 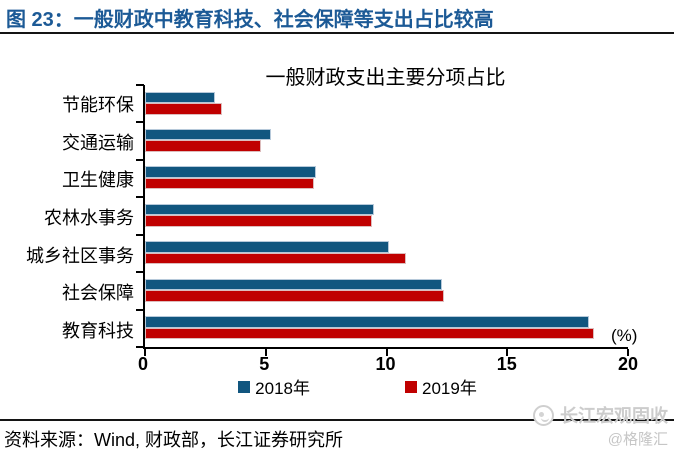 What do you see at coordinates (98, 293) in the screenshot?
I see `category-label: 社会保障` at bounding box center [98, 293].